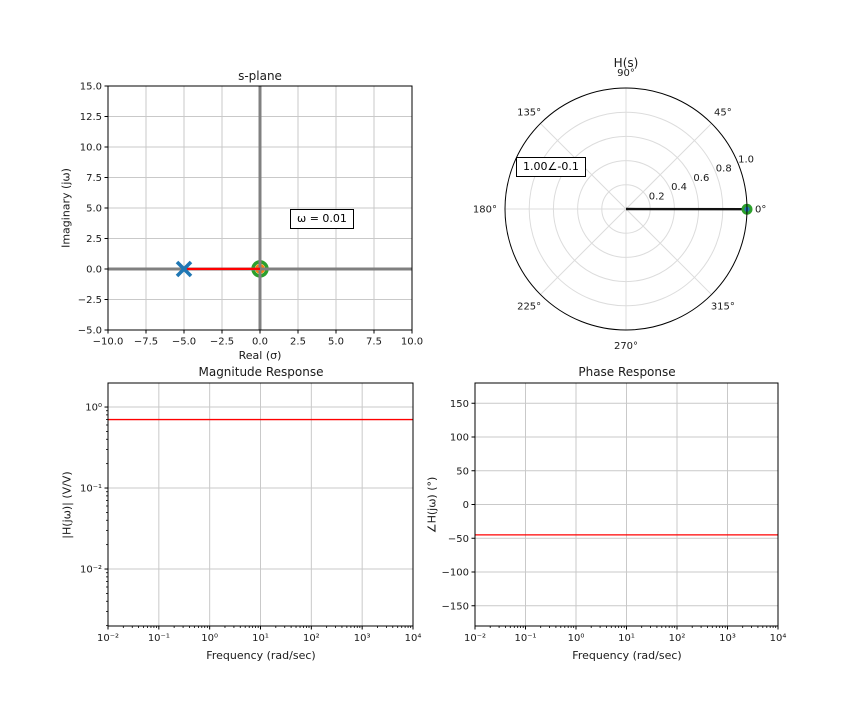 The image size is (864, 720). What do you see at coordinates (91, 87) in the screenshot?
I see `y-tick-label: 15.0` at bounding box center [91, 87].